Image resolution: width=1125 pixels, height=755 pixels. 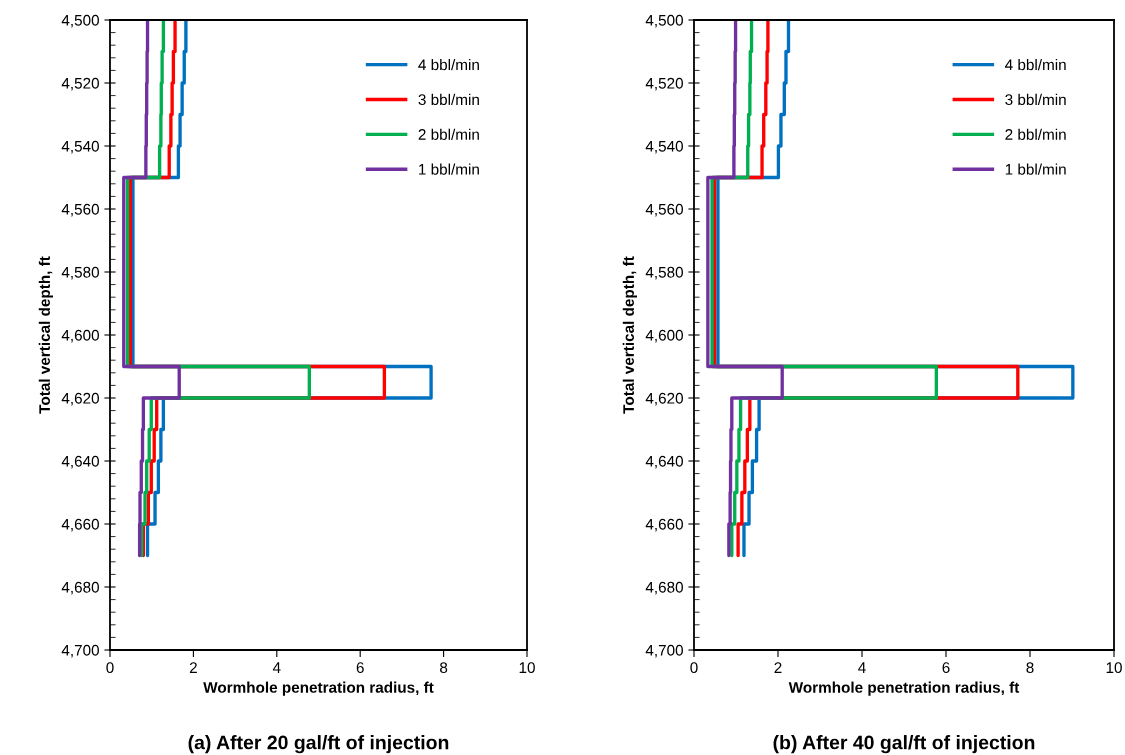 What do you see at coordinates (904, 744) in the screenshot?
I see `text: (b) After 40 gal/ft of injection` at bounding box center [904, 744].